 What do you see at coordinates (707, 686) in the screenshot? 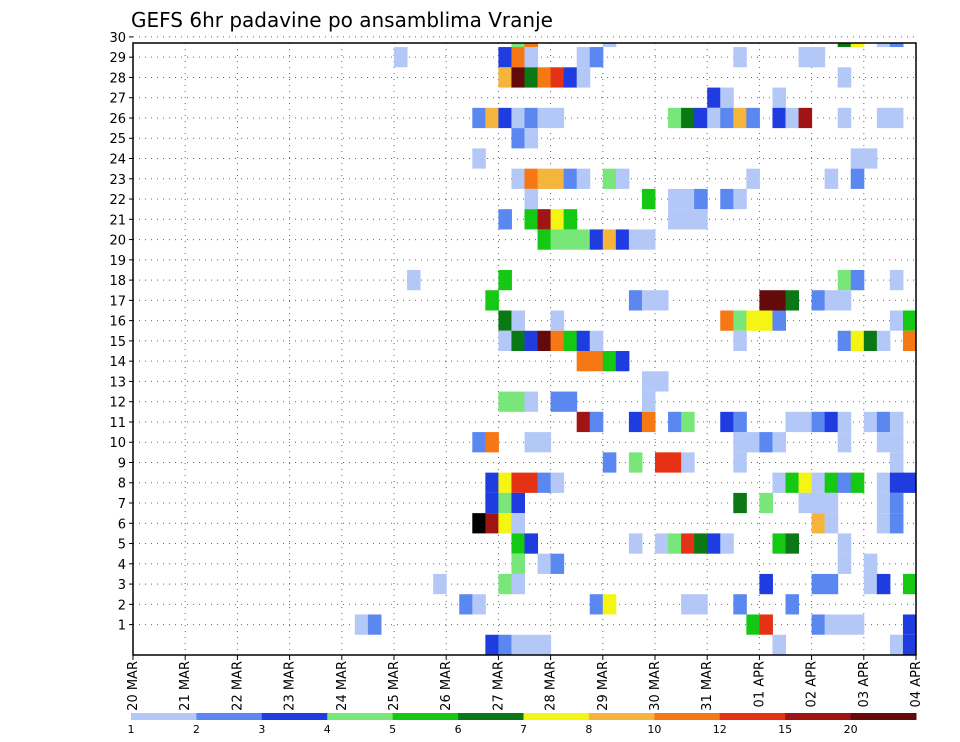
I see `x-tick-label: 31 MAR` at bounding box center [707, 686].